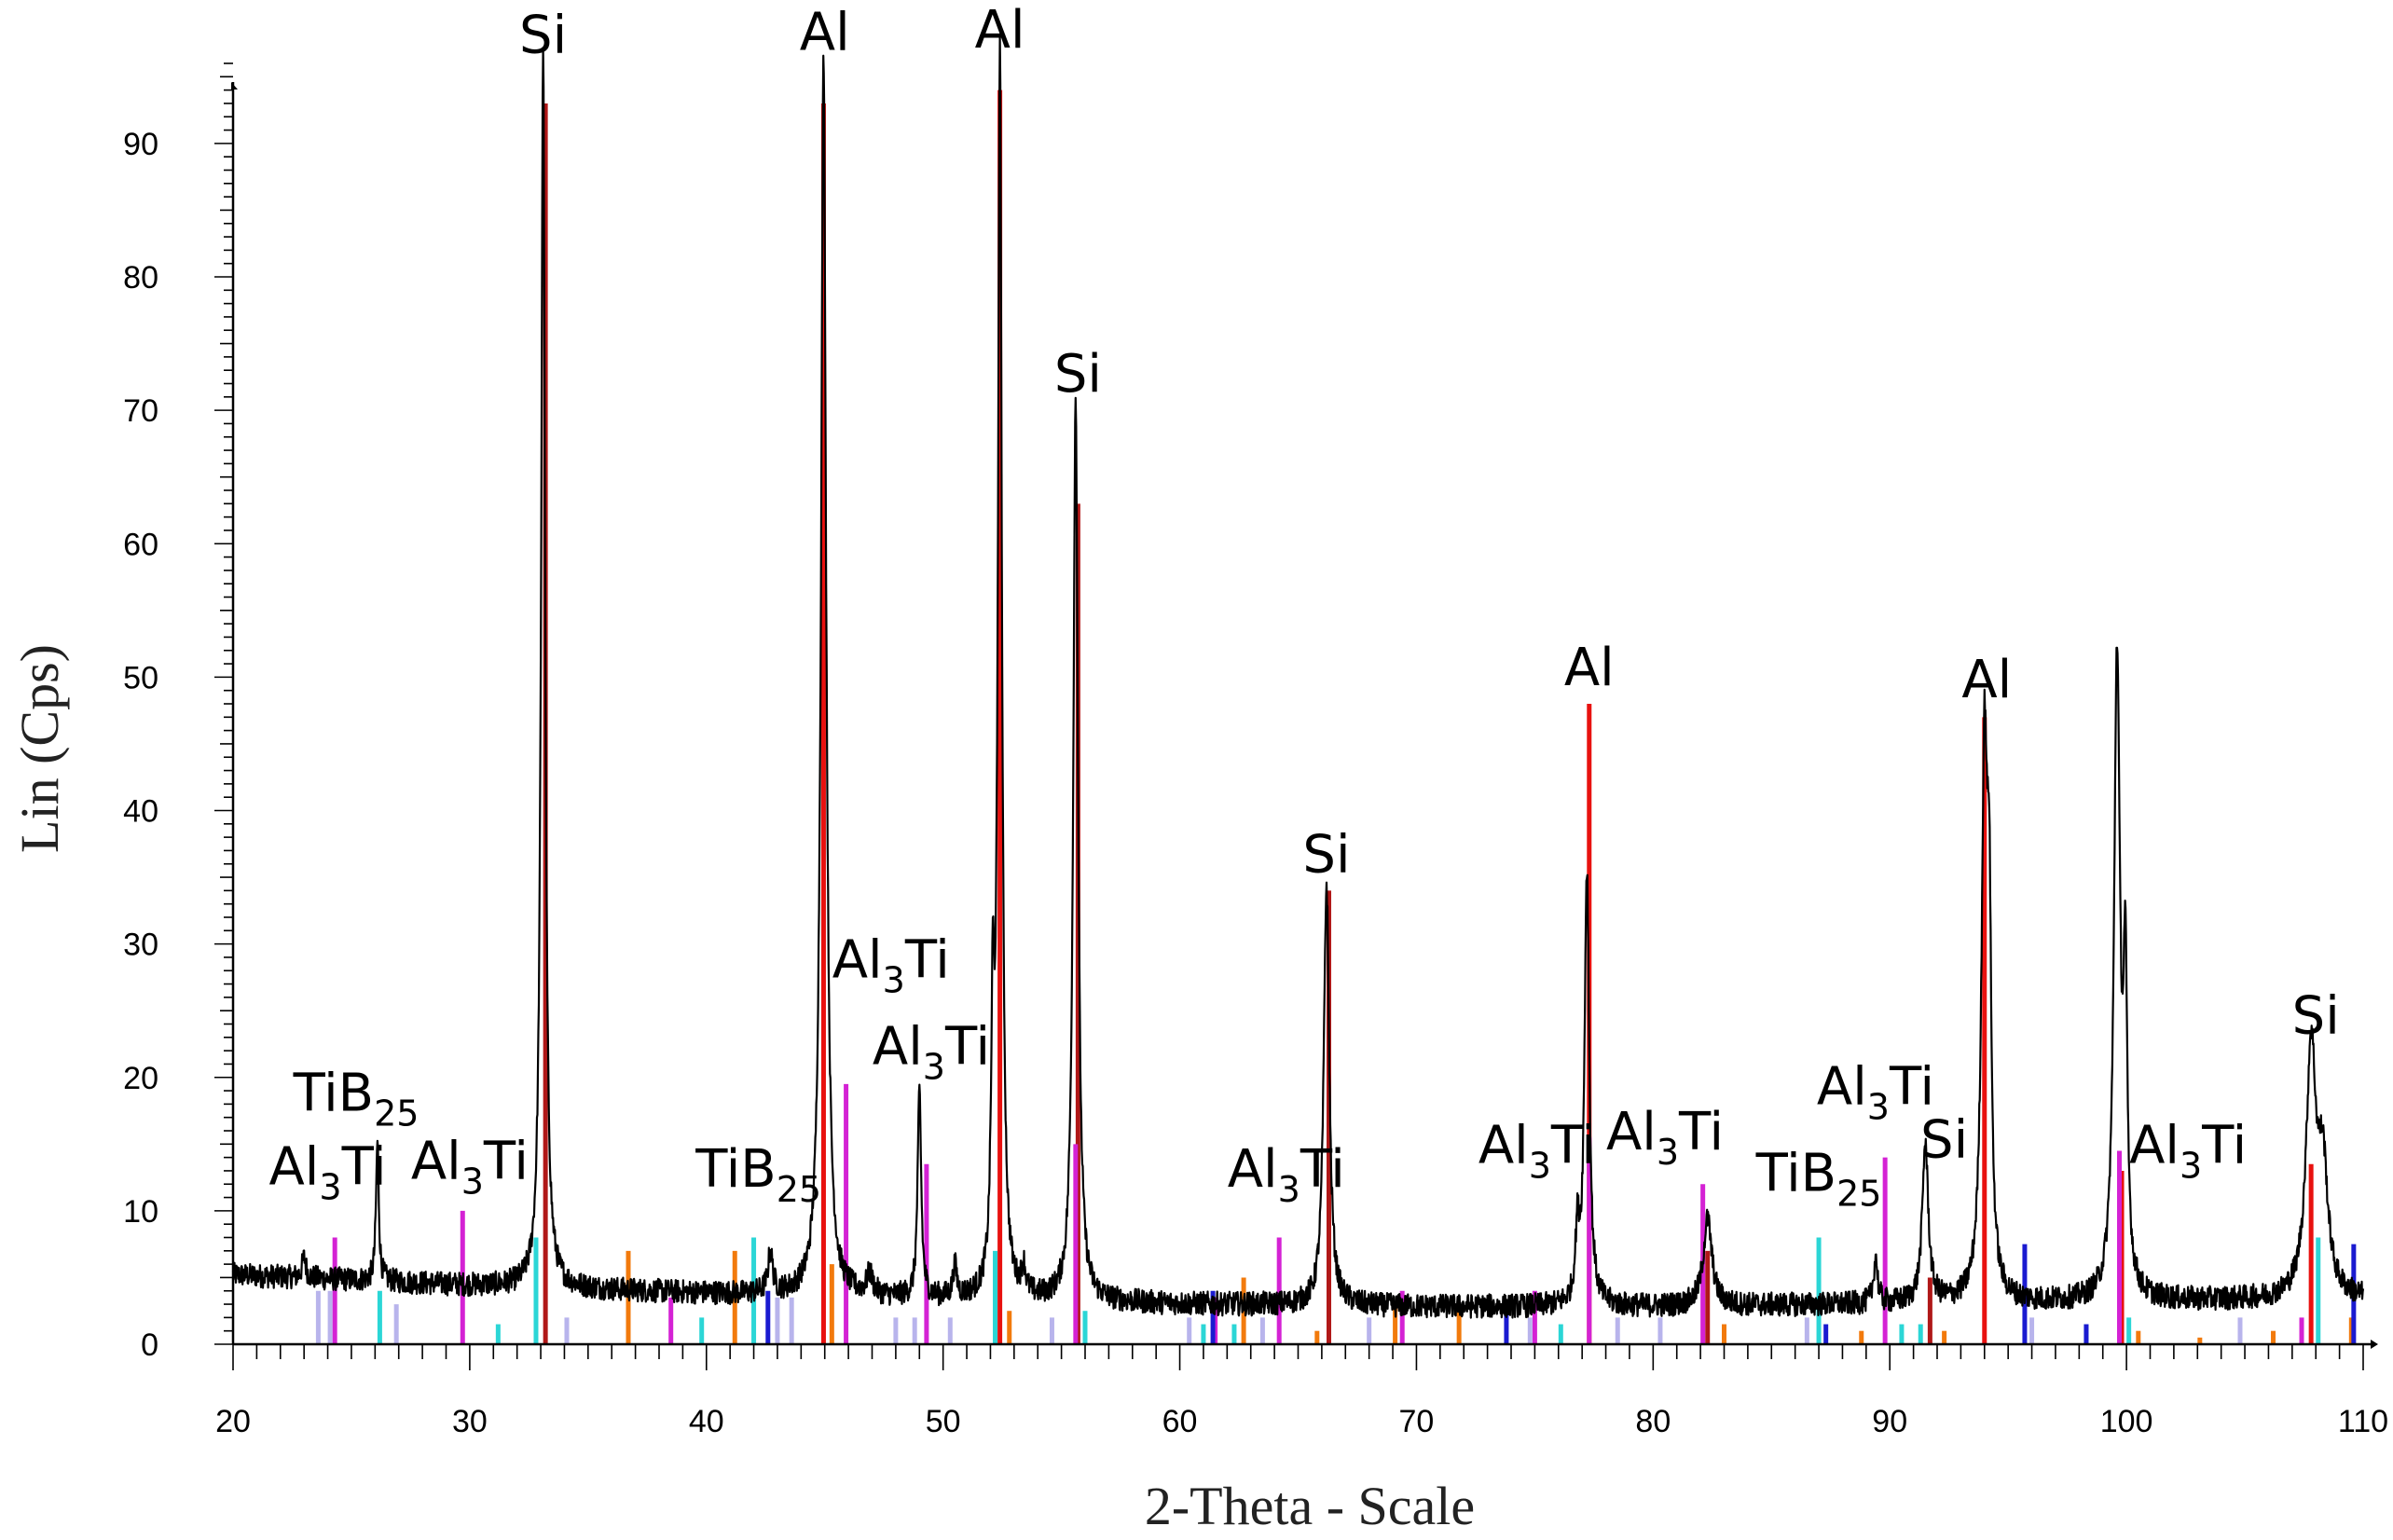 This screenshot has width=2393, height=1540. I want to click on x-tick-label: 20, so click(233, 1421).